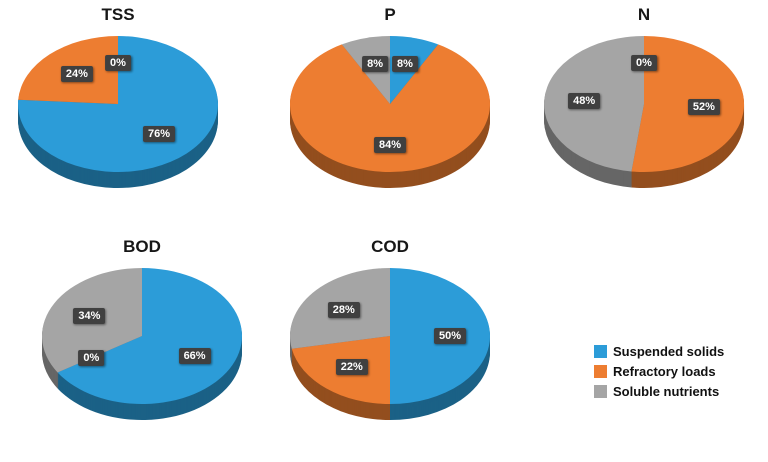 The height and width of the screenshot is (462, 768). Describe the element at coordinates (703, 106) in the screenshot. I see `slice-label: 52%` at that location.